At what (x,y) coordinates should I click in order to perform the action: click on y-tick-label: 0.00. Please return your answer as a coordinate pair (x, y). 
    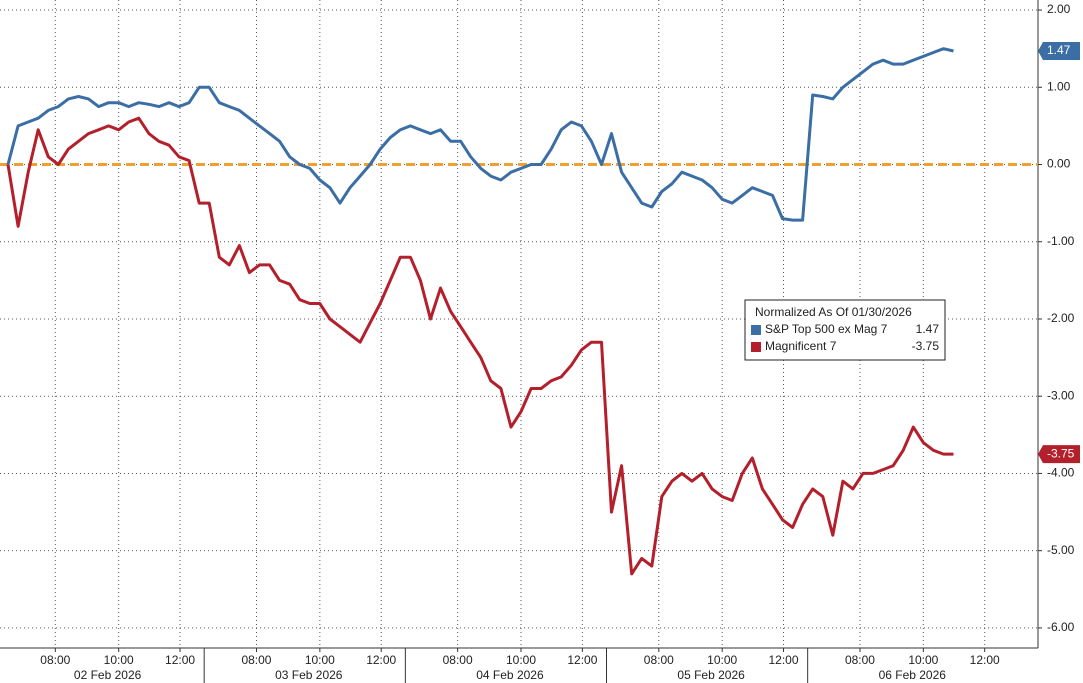
    Looking at the image, I should click on (1059, 164).